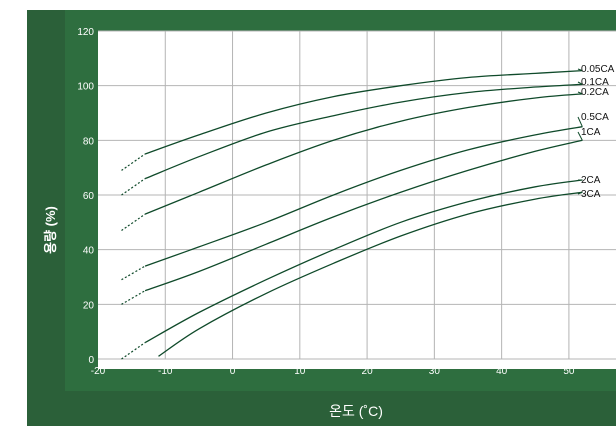 The image size is (616, 430). Describe the element at coordinates (50, 230) in the screenshot. I see `y-axis-title: 용량 (%)` at that location.